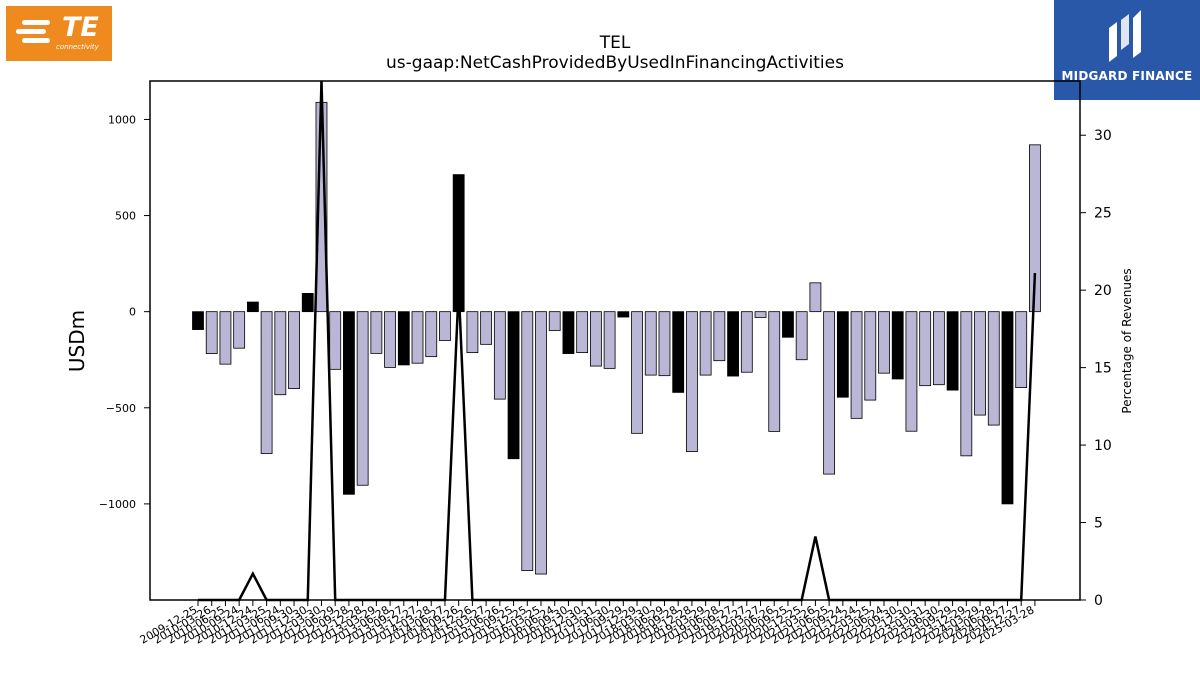  I want to click on y-axis-label: USDm, so click(77, 341).